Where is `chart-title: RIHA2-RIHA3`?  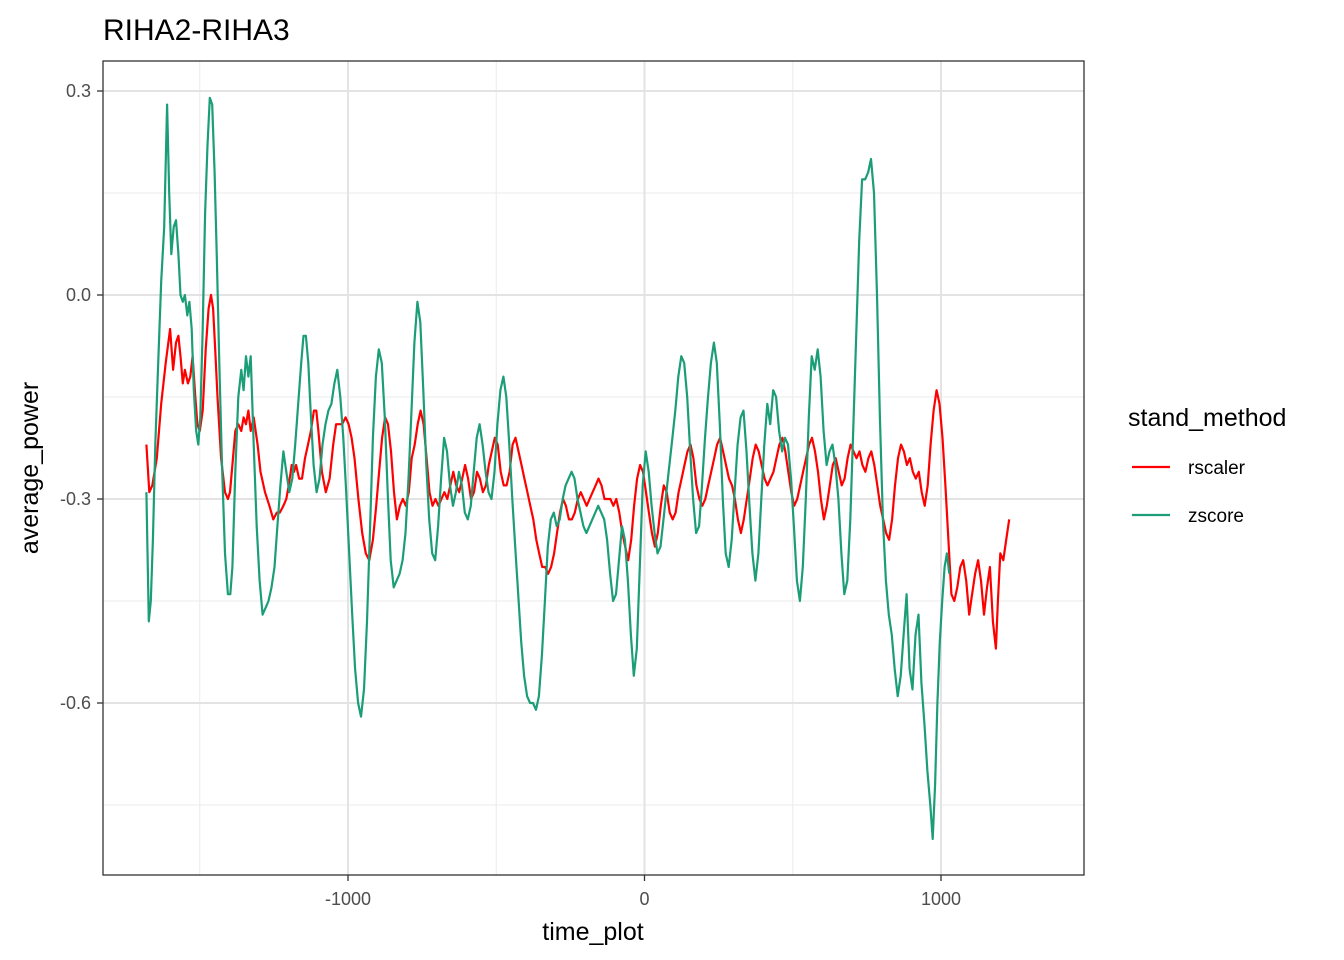 chart-title: RIHA2-RIHA3 is located at coordinates (196, 30).